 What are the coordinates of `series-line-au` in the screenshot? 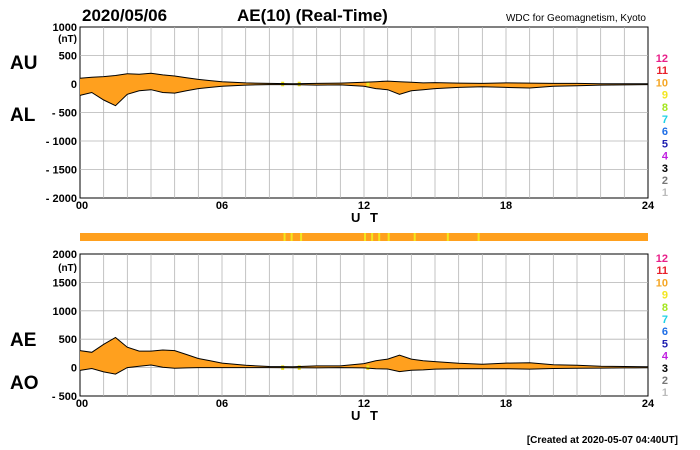 It's located at (363, 78).